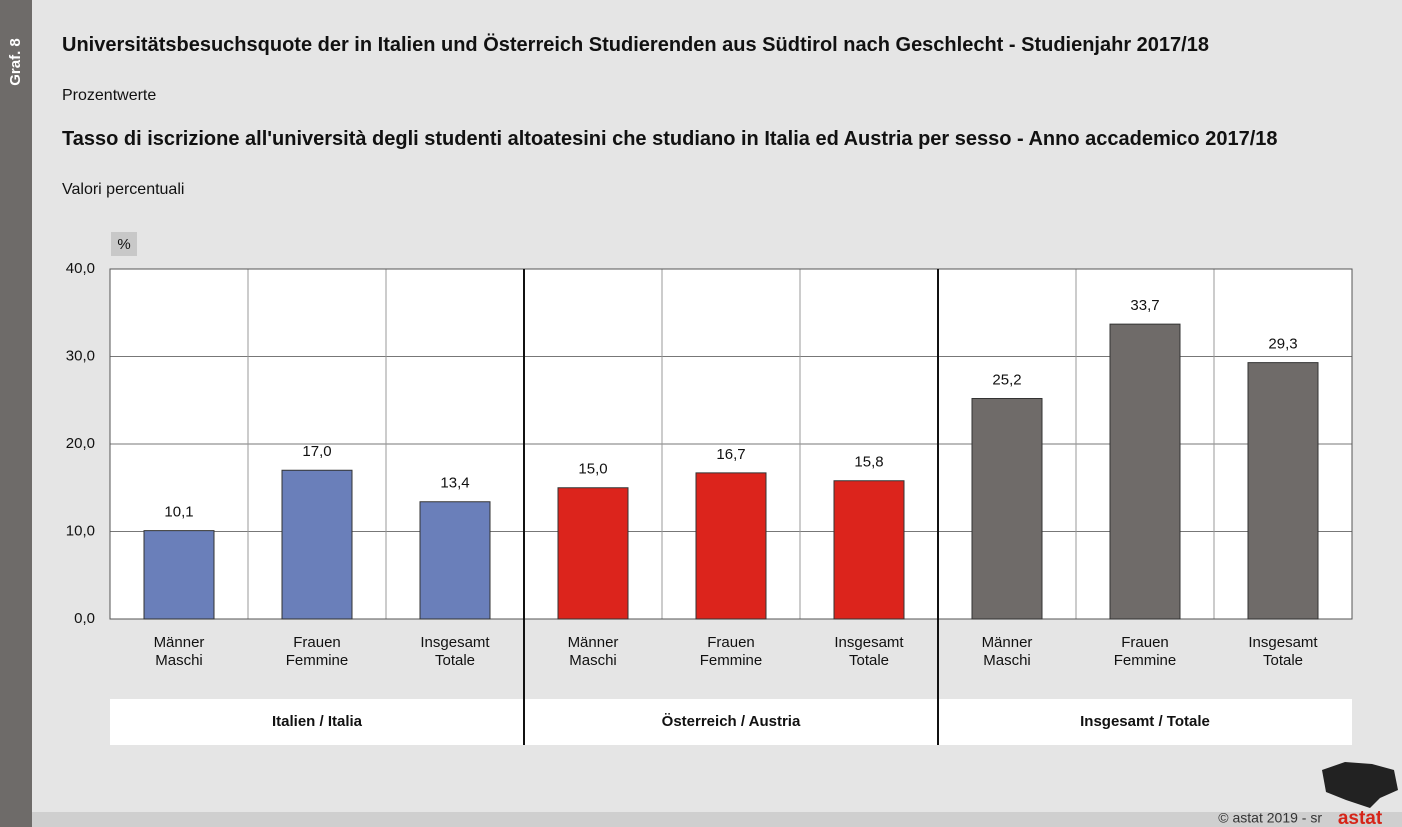  Describe the element at coordinates (15, 62) in the screenshot. I see `figure-label: Graf. 8` at that location.